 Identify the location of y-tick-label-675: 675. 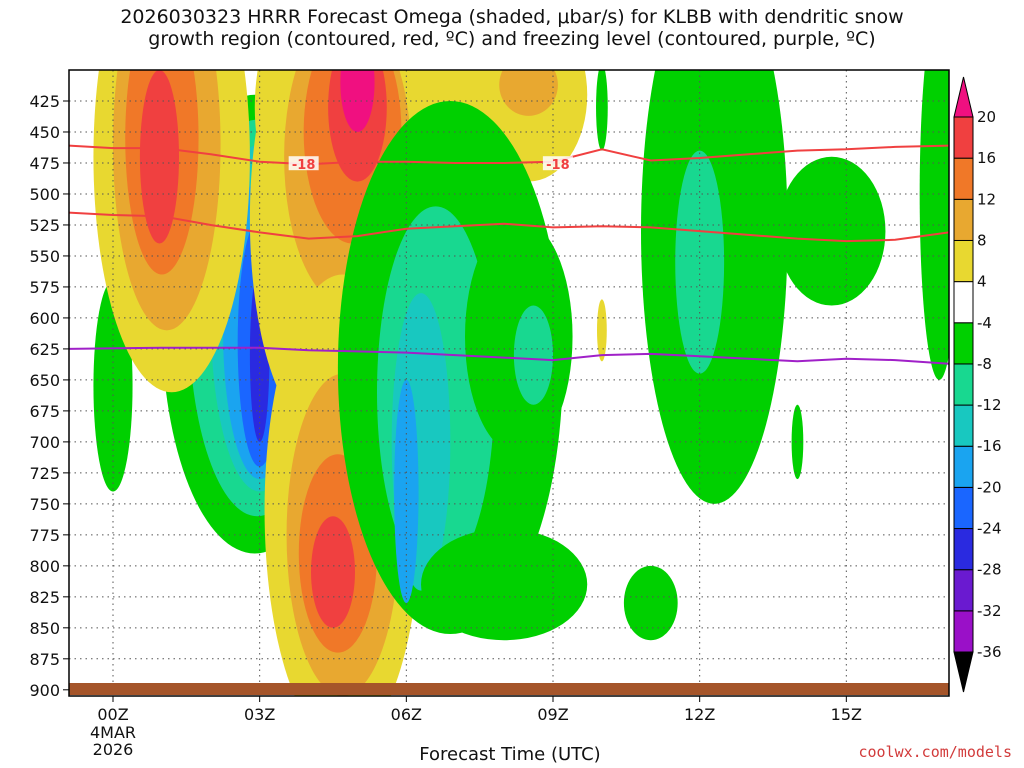
(44, 411).